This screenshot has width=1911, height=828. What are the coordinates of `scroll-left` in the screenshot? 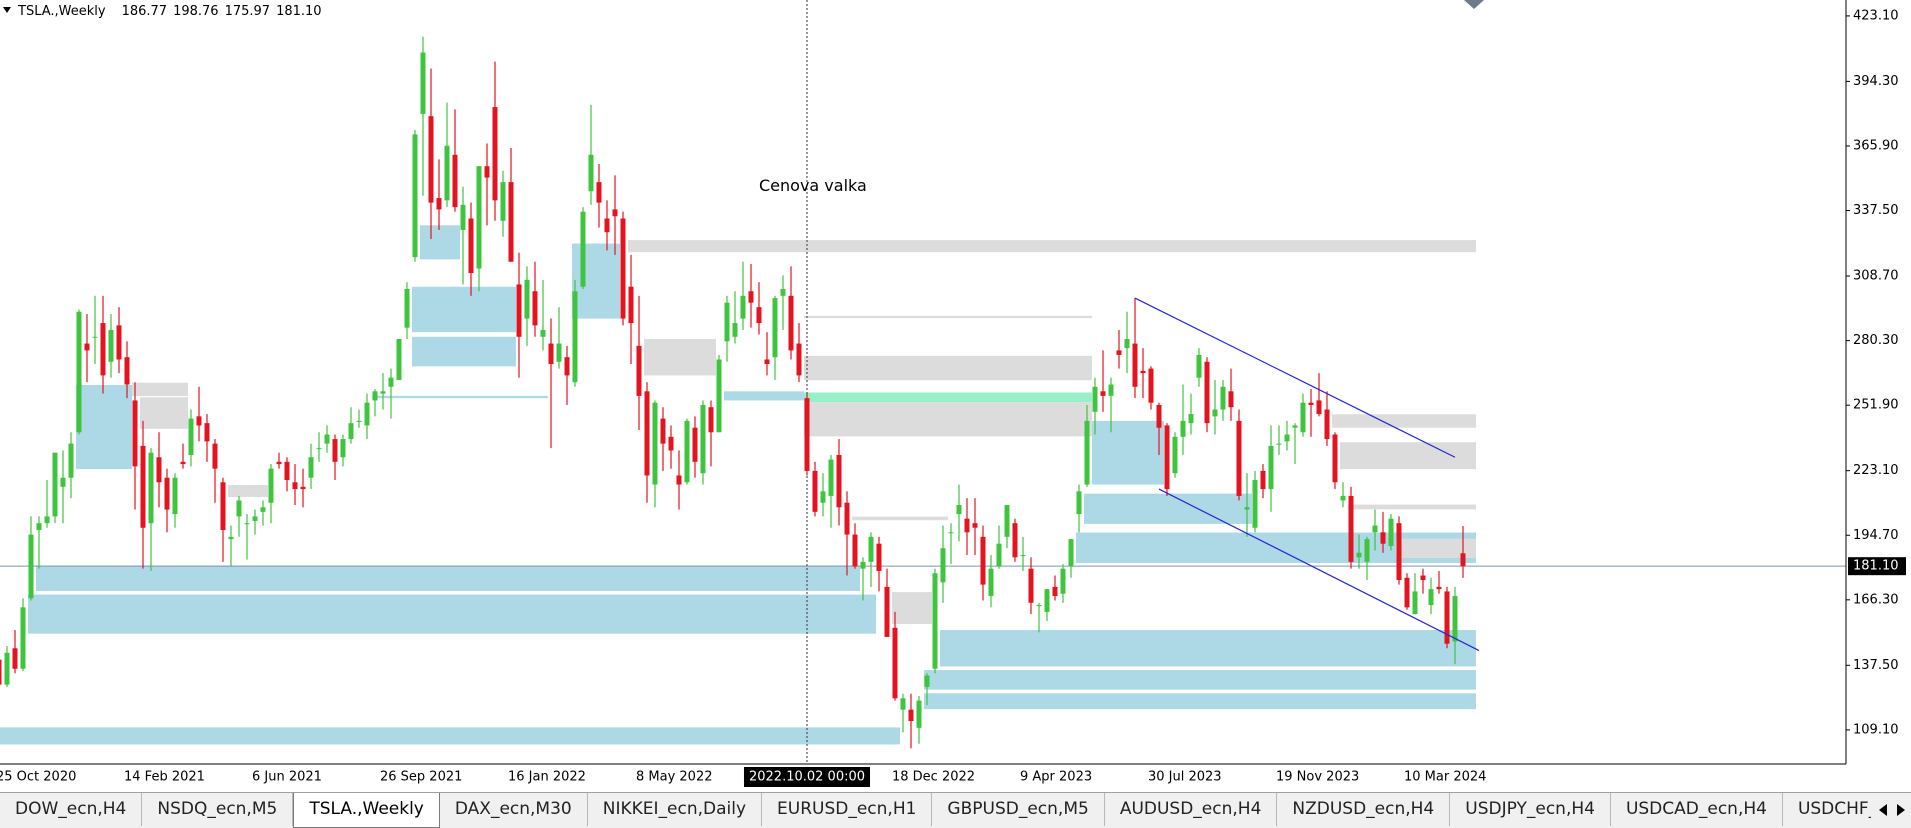 It's located at (1883, 810).